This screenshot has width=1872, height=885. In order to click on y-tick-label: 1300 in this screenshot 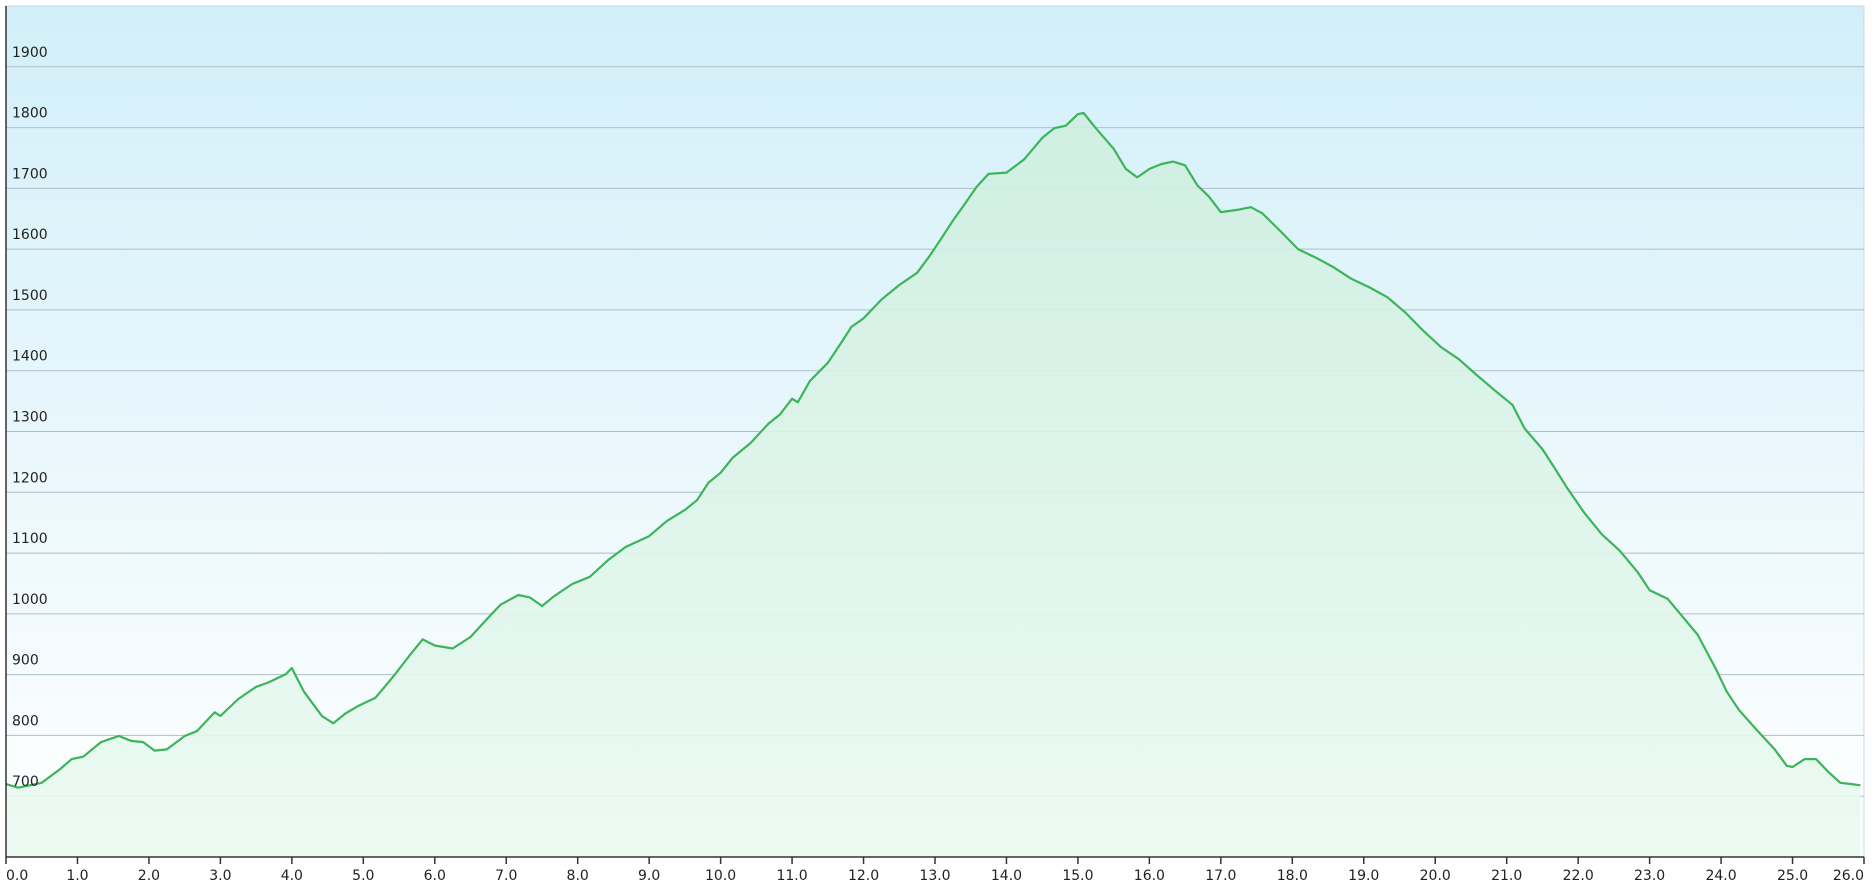, I will do `click(30, 418)`.